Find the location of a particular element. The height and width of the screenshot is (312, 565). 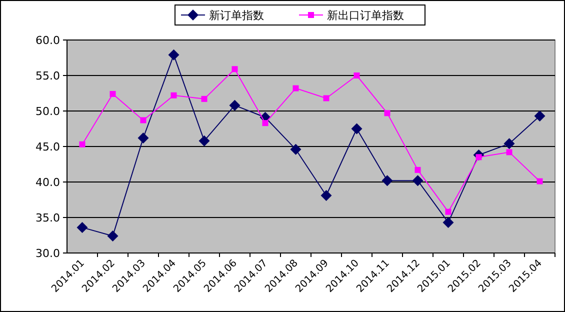

y-tick-label: 35.0 is located at coordinates (48, 217).